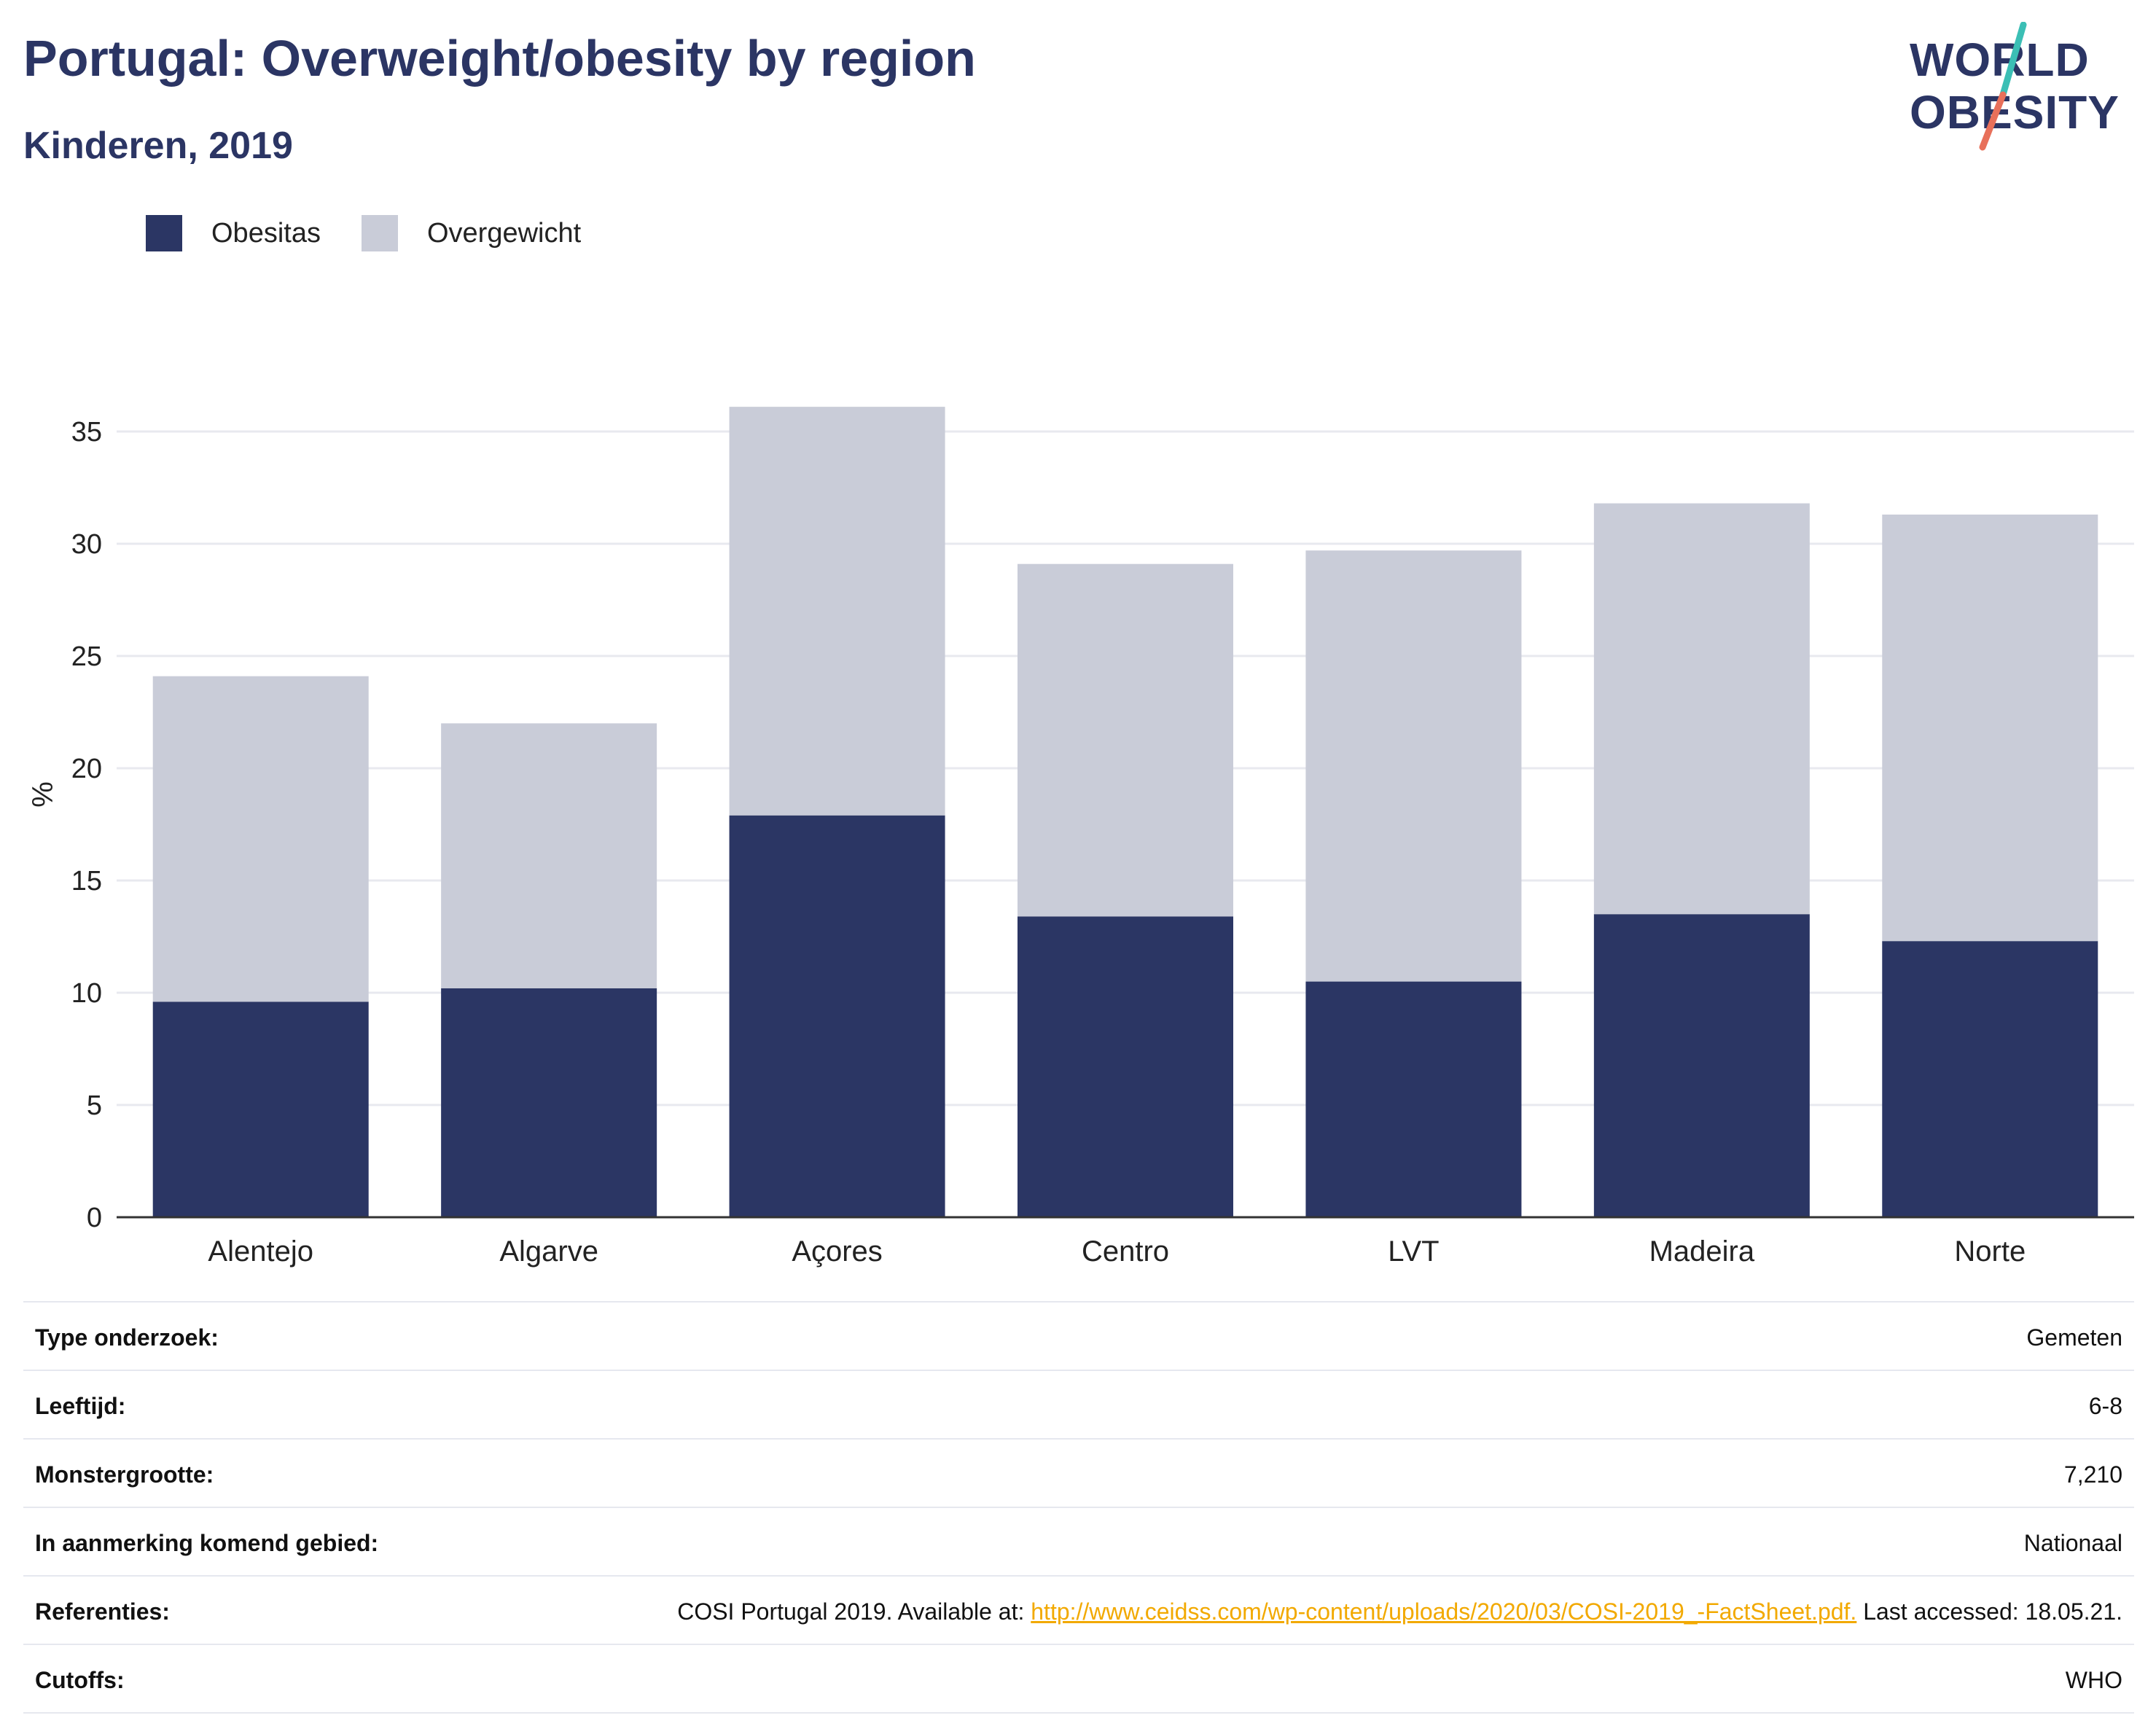  What do you see at coordinates (837, 611) in the screenshot?
I see `bar-overgewicht-açores` at bounding box center [837, 611].